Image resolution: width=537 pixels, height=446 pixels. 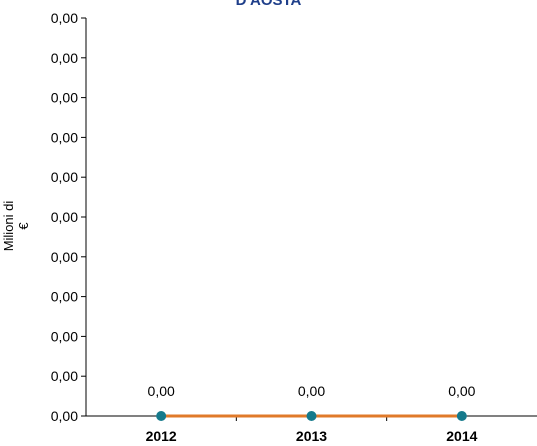 I want to click on x-tick-label: 2014, so click(x=461, y=436).